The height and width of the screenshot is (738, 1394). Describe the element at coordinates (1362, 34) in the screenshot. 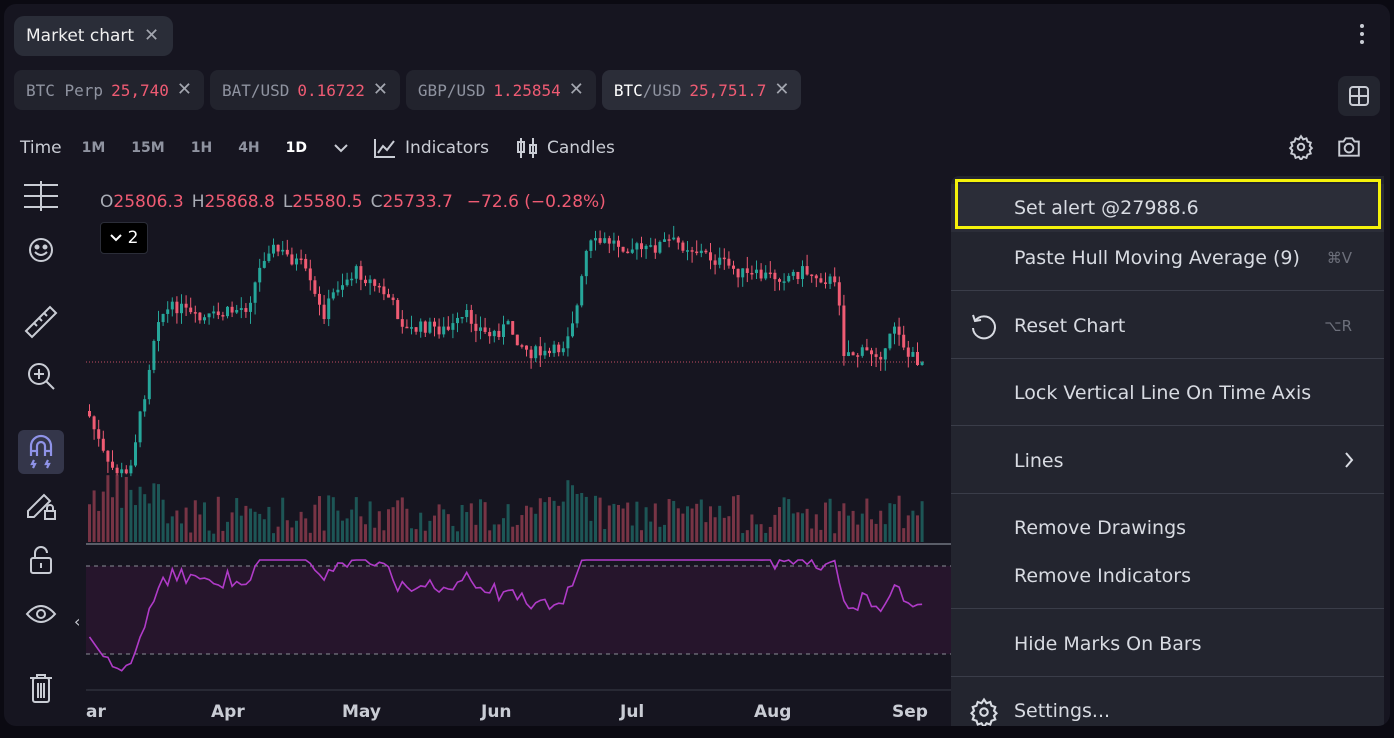

I see `more-options-icon` at that location.